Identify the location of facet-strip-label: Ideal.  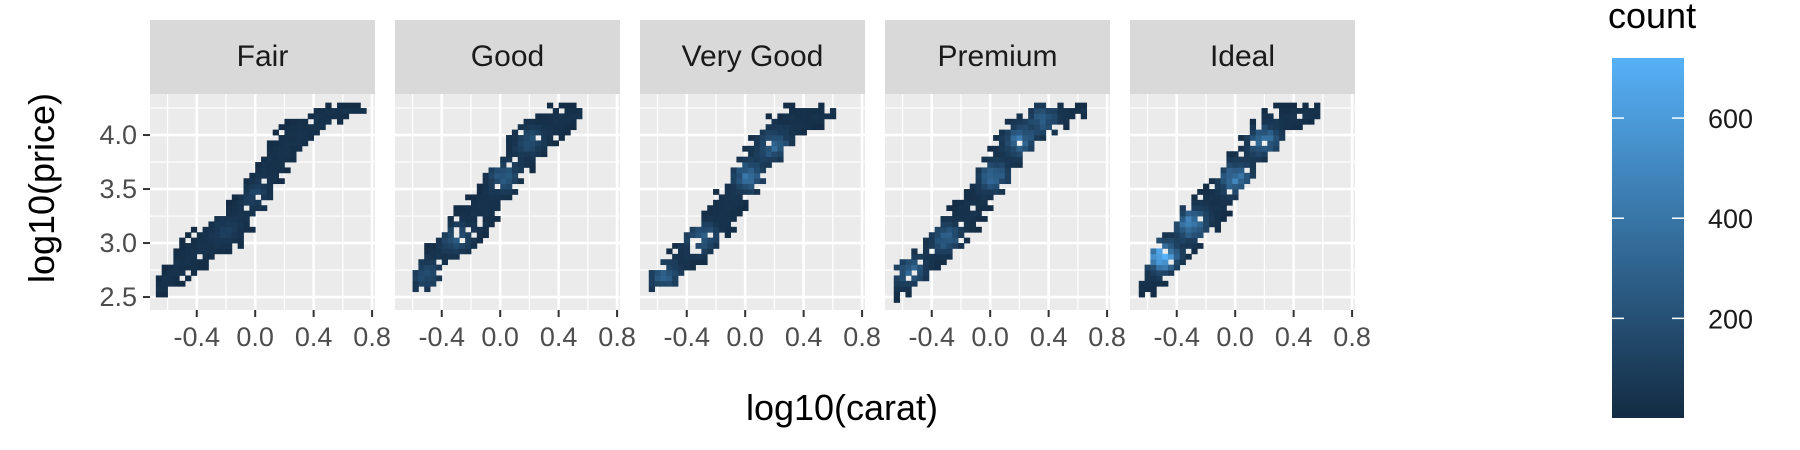
(1242, 56).